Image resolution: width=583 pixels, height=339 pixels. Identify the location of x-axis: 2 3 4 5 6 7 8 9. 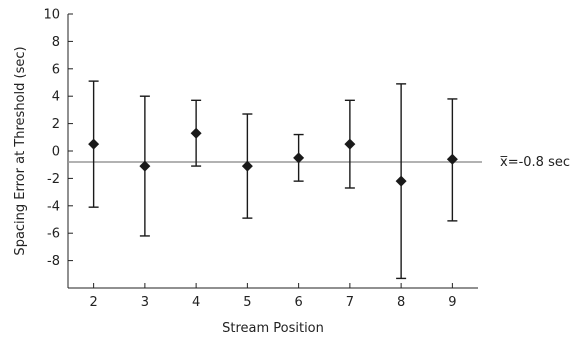
(273, 296).